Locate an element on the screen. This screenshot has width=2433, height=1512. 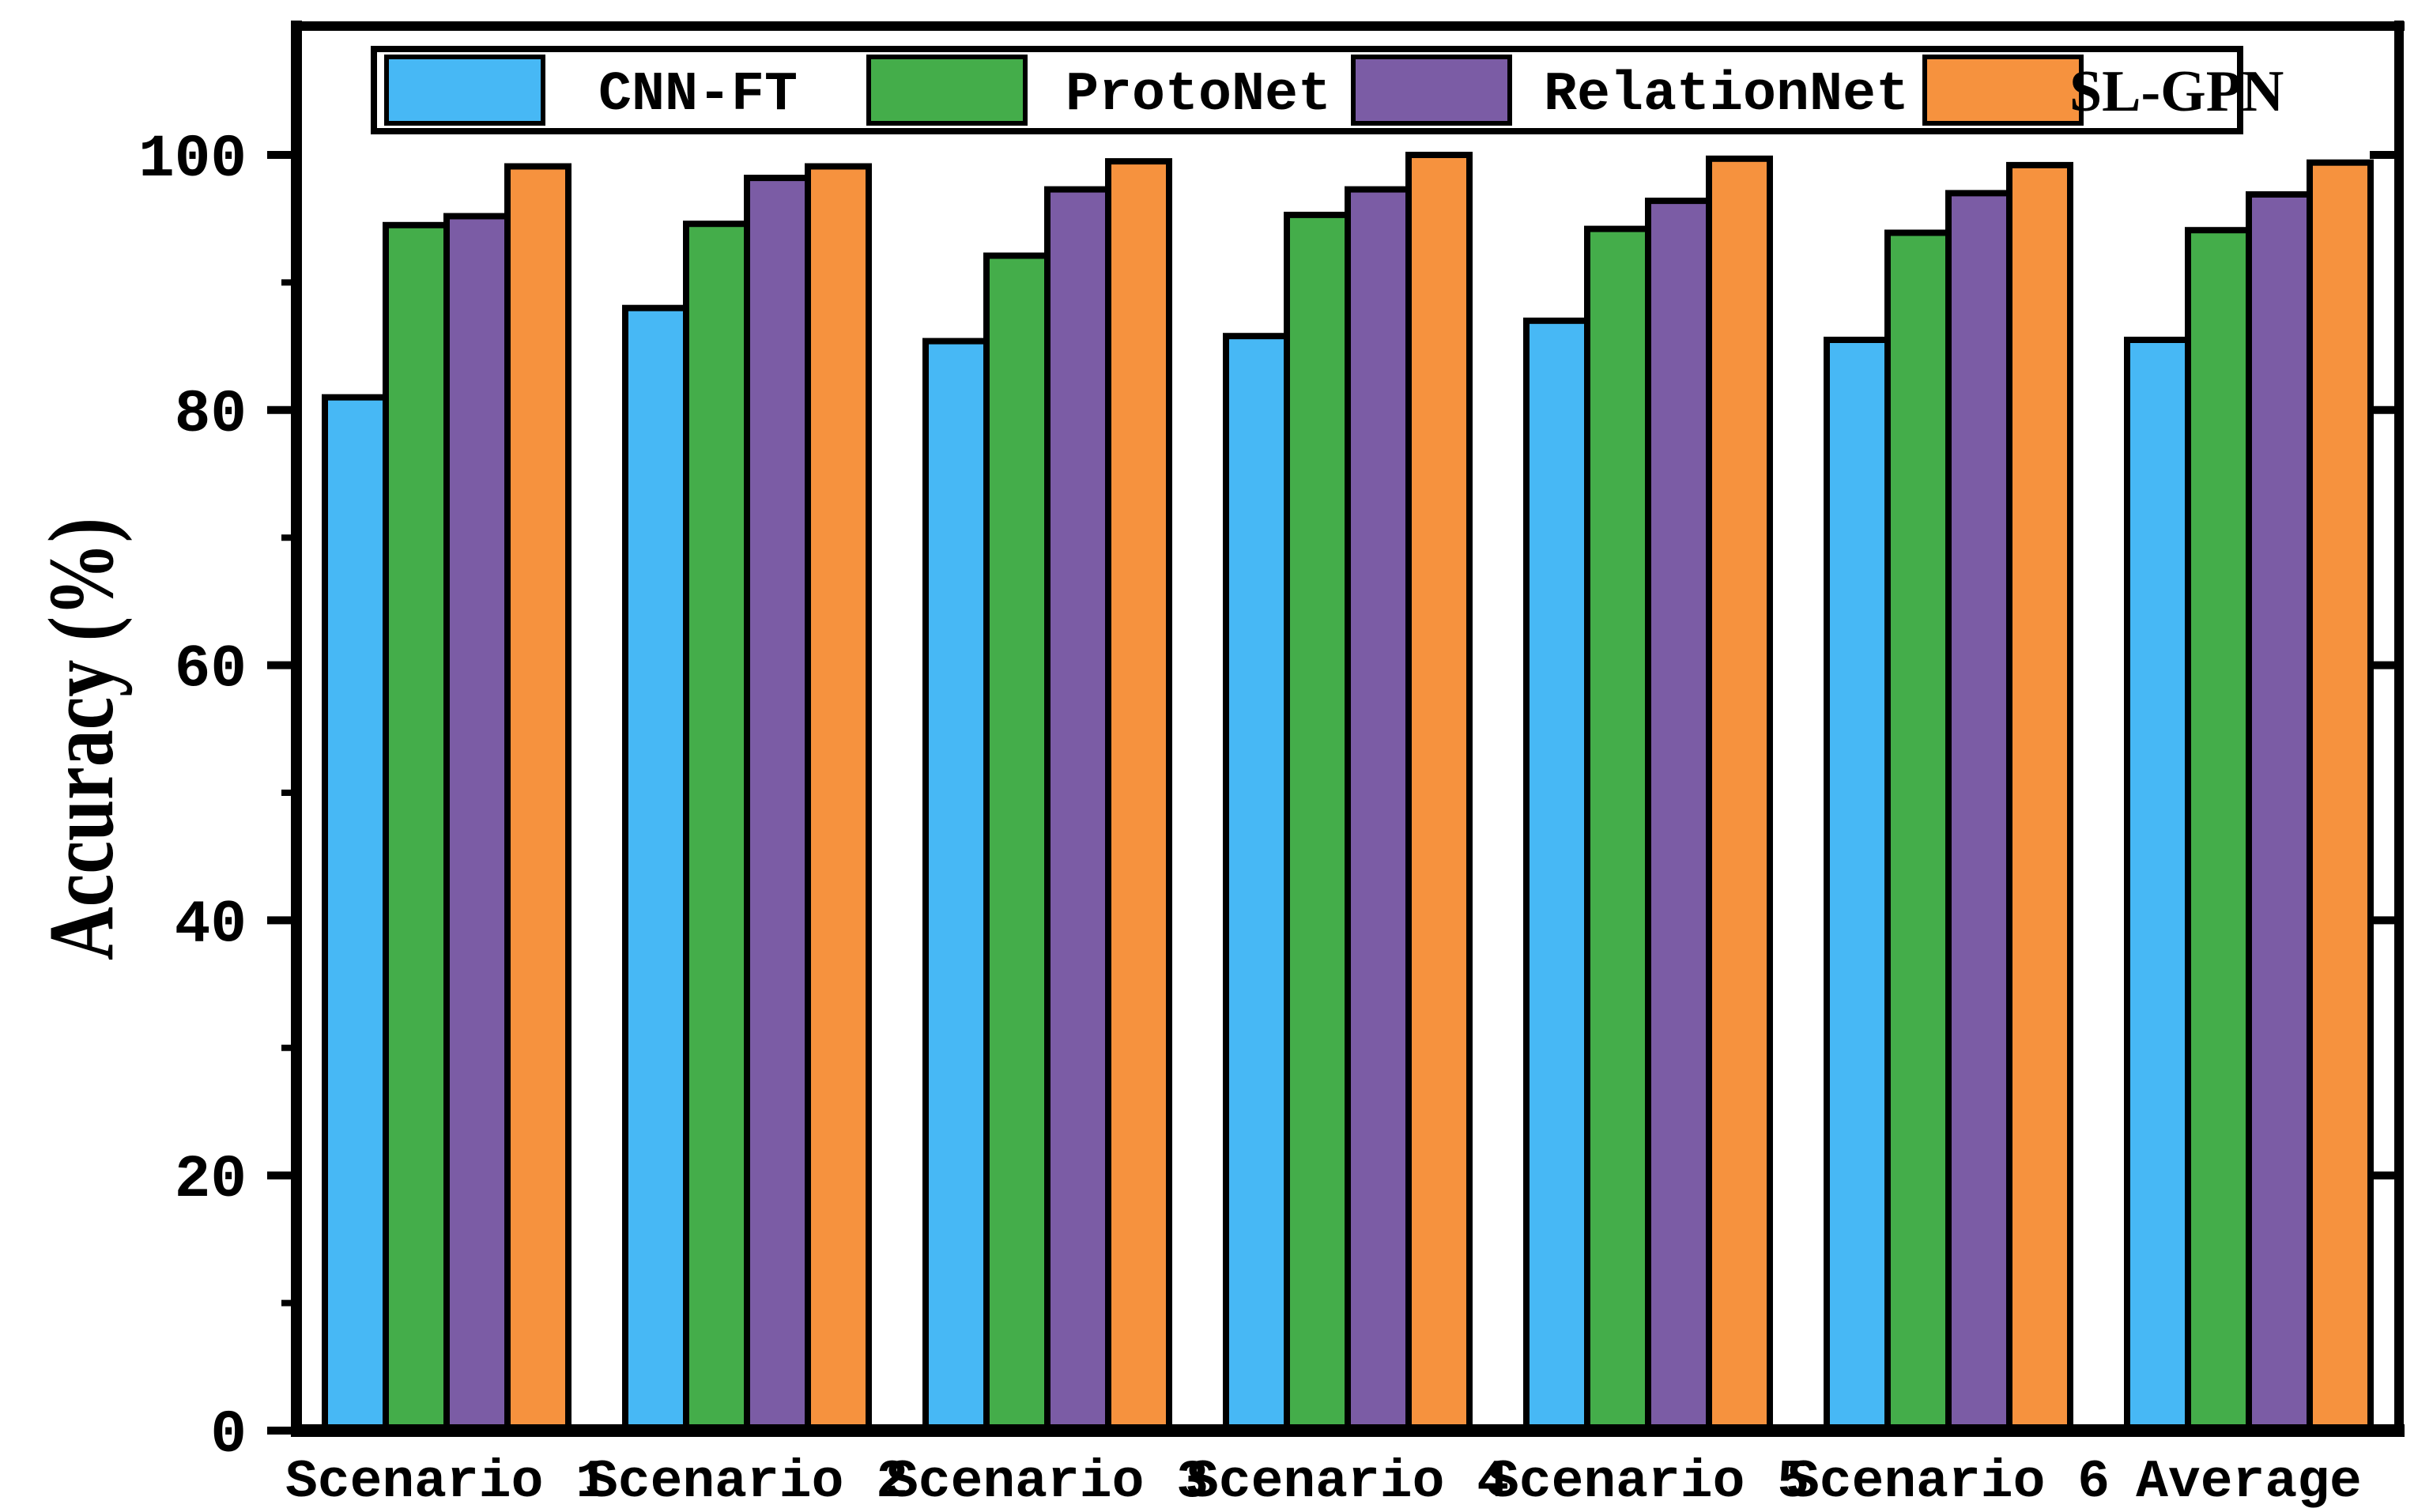
legend-label-protonet: ProtoNet is located at coordinates (1198, 95).